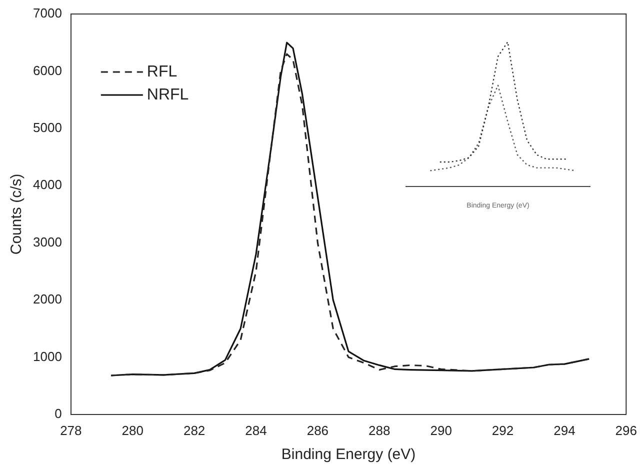  I want to click on y-tick-label: 0, so click(58, 413).